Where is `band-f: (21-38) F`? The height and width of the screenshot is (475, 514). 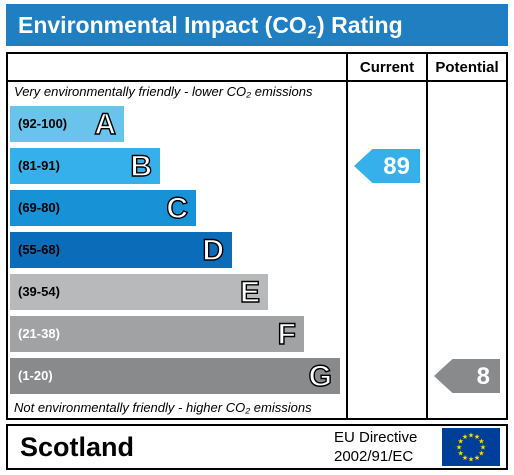
band-f: (21-38) F is located at coordinates (157, 334).